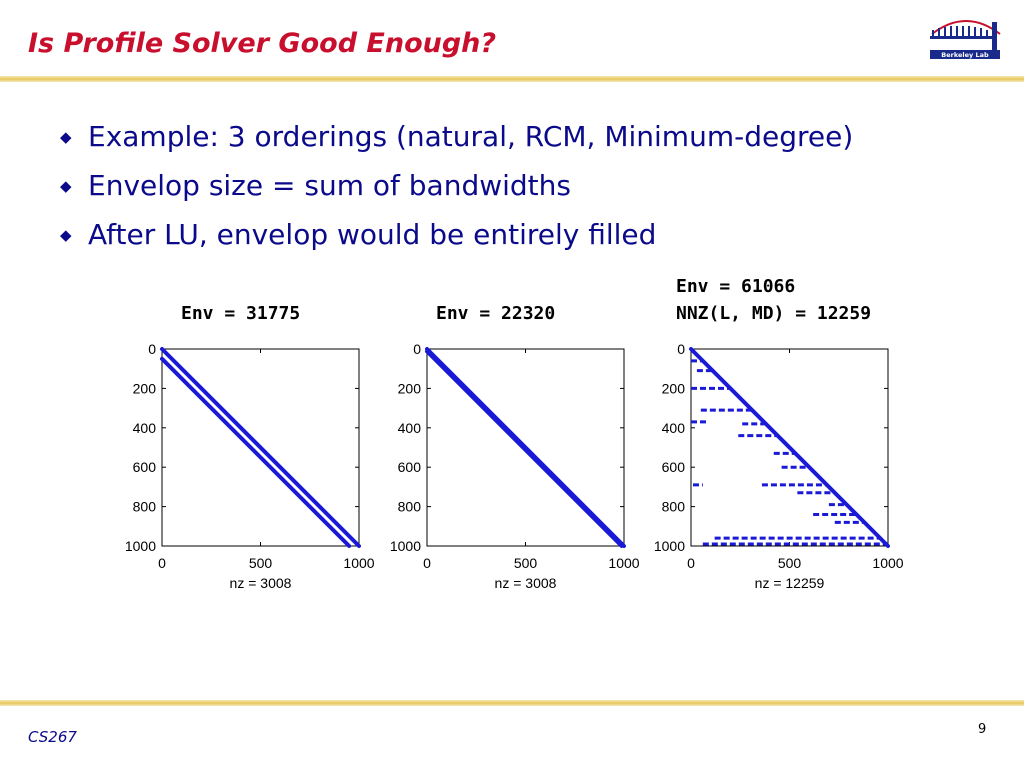 This screenshot has height=768, width=1024. Describe the element at coordinates (262, 43) in the screenshot. I see `slide-title: Is Profile Solver Good Enough?` at that location.